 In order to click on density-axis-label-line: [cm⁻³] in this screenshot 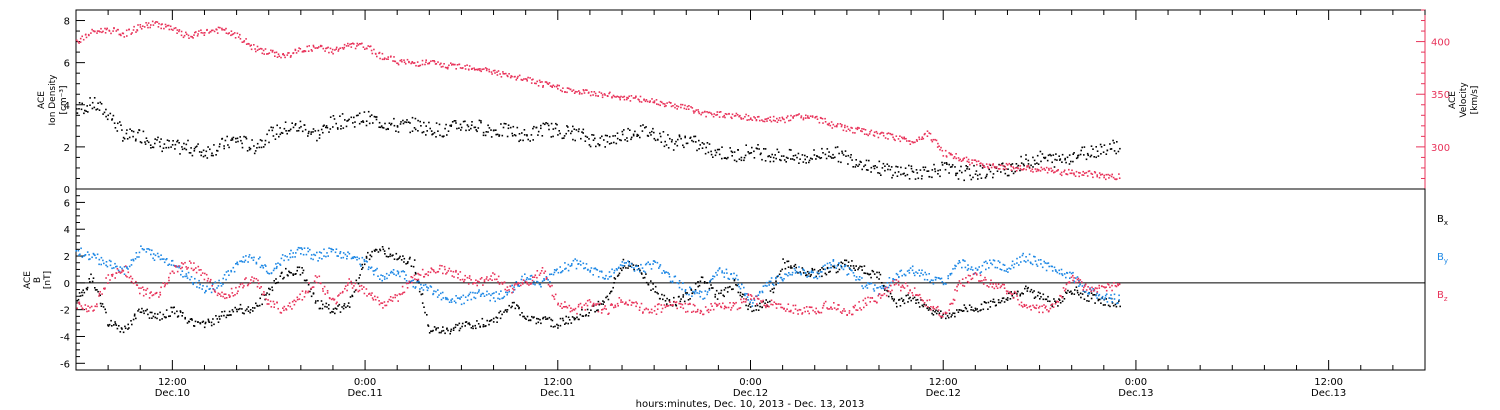, I will do `click(64, 99)`.